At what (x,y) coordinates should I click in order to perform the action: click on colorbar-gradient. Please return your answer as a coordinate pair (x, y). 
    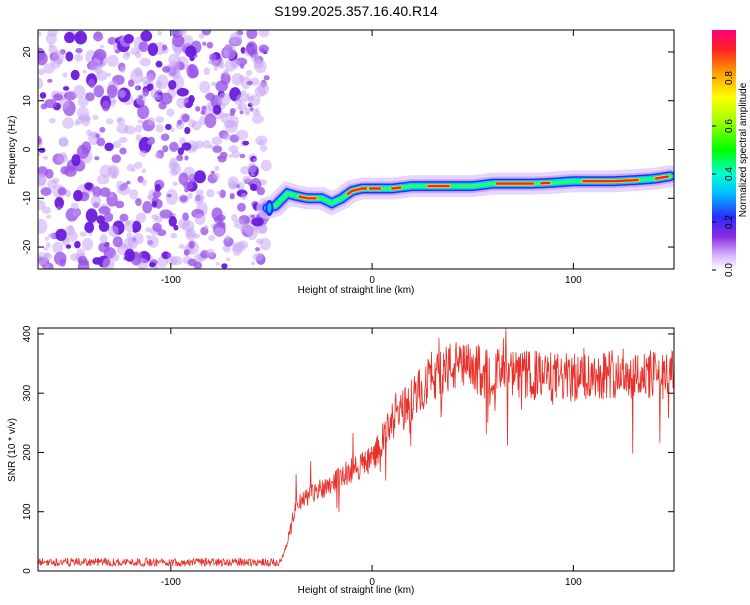
    Looking at the image, I should click on (724, 150).